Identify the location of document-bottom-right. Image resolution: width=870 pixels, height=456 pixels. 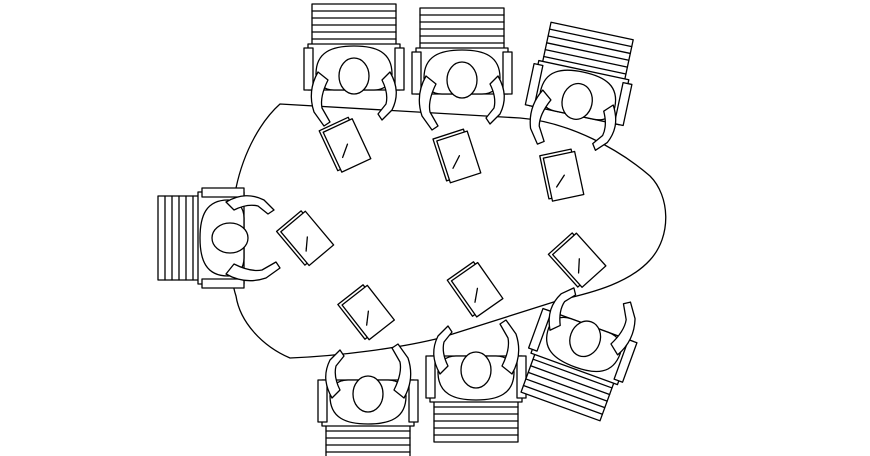
(576, 260).